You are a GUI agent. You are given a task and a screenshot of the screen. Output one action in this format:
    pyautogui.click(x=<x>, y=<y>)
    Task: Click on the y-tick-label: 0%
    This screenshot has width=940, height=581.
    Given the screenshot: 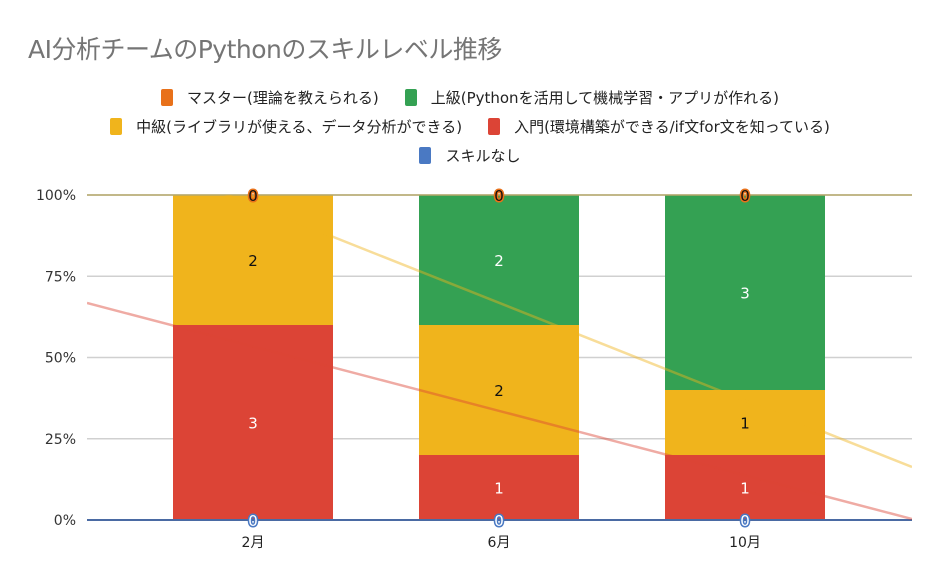 What is the action you would take?
    pyautogui.click(x=65, y=521)
    